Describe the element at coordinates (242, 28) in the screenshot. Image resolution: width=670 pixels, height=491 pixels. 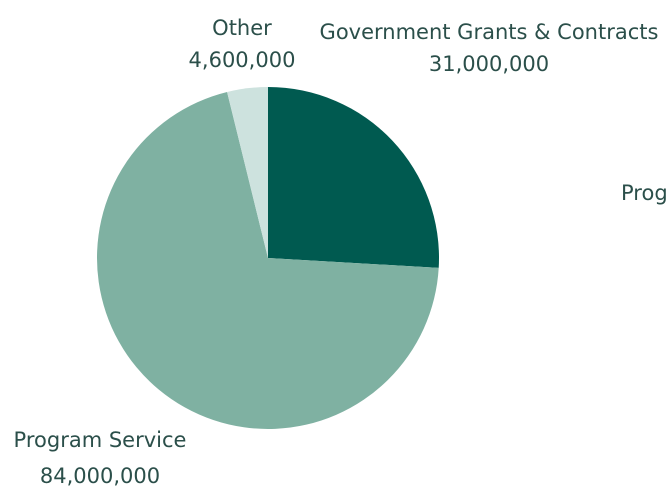
I see `slice-label-other-name: Other` at that location.